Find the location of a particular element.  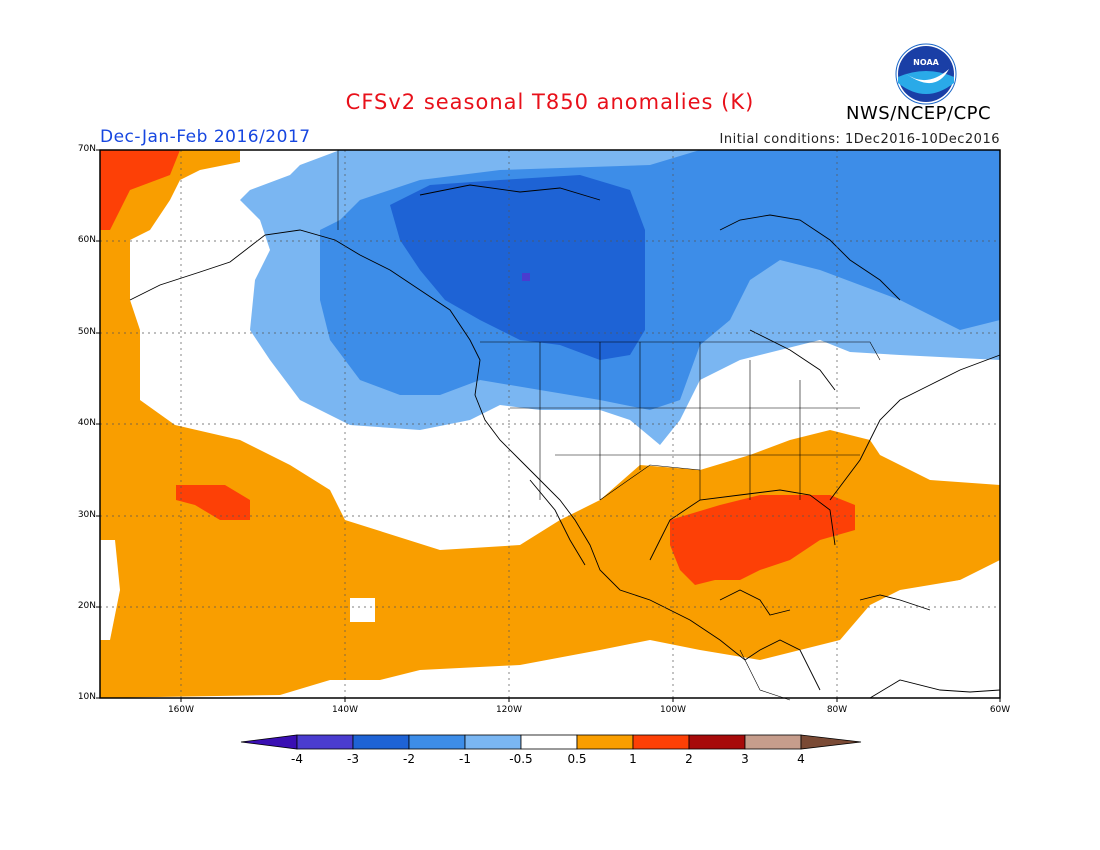

colorbar-label: 0.5 is located at coordinates (577, 759).